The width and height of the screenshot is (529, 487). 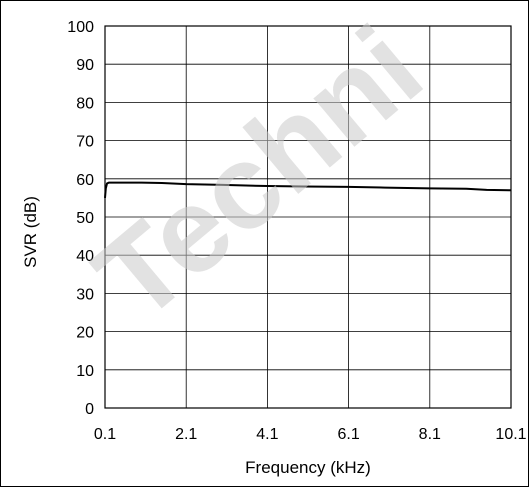 What do you see at coordinates (85, 333) in the screenshot?
I see `y-tick-label: 20` at bounding box center [85, 333].